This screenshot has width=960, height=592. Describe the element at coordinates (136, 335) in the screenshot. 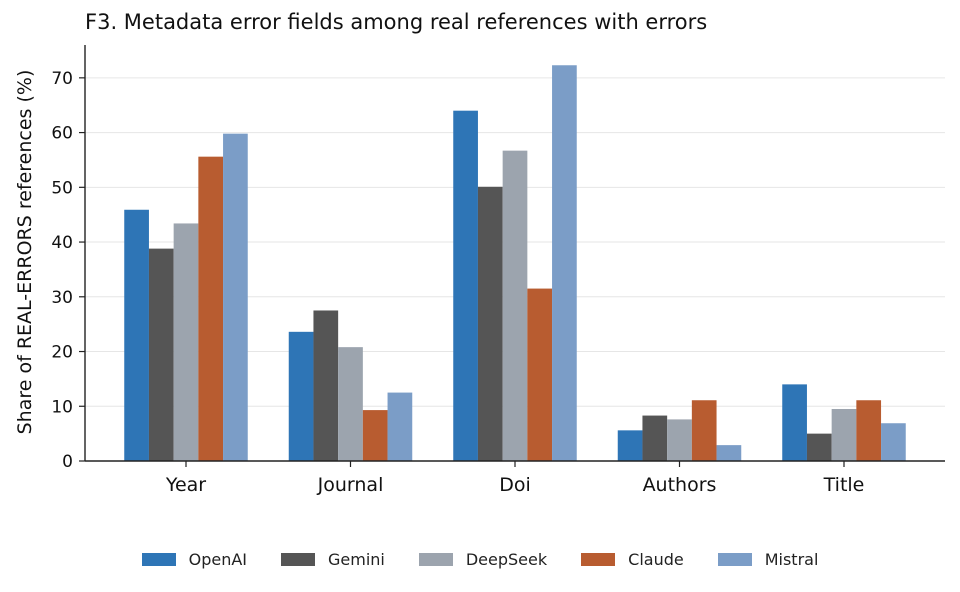

I see `bar-openai-year` at that location.